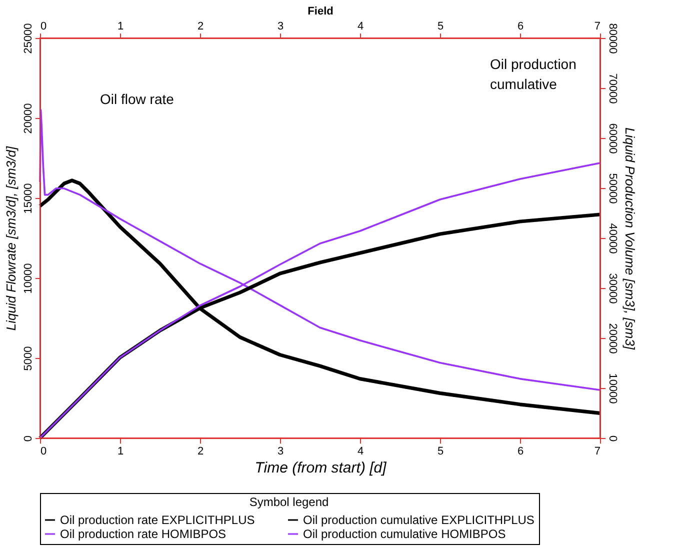 The height and width of the screenshot is (558, 676). What do you see at coordinates (440, 452) in the screenshot?
I see `x2-tick-label: 5` at bounding box center [440, 452].